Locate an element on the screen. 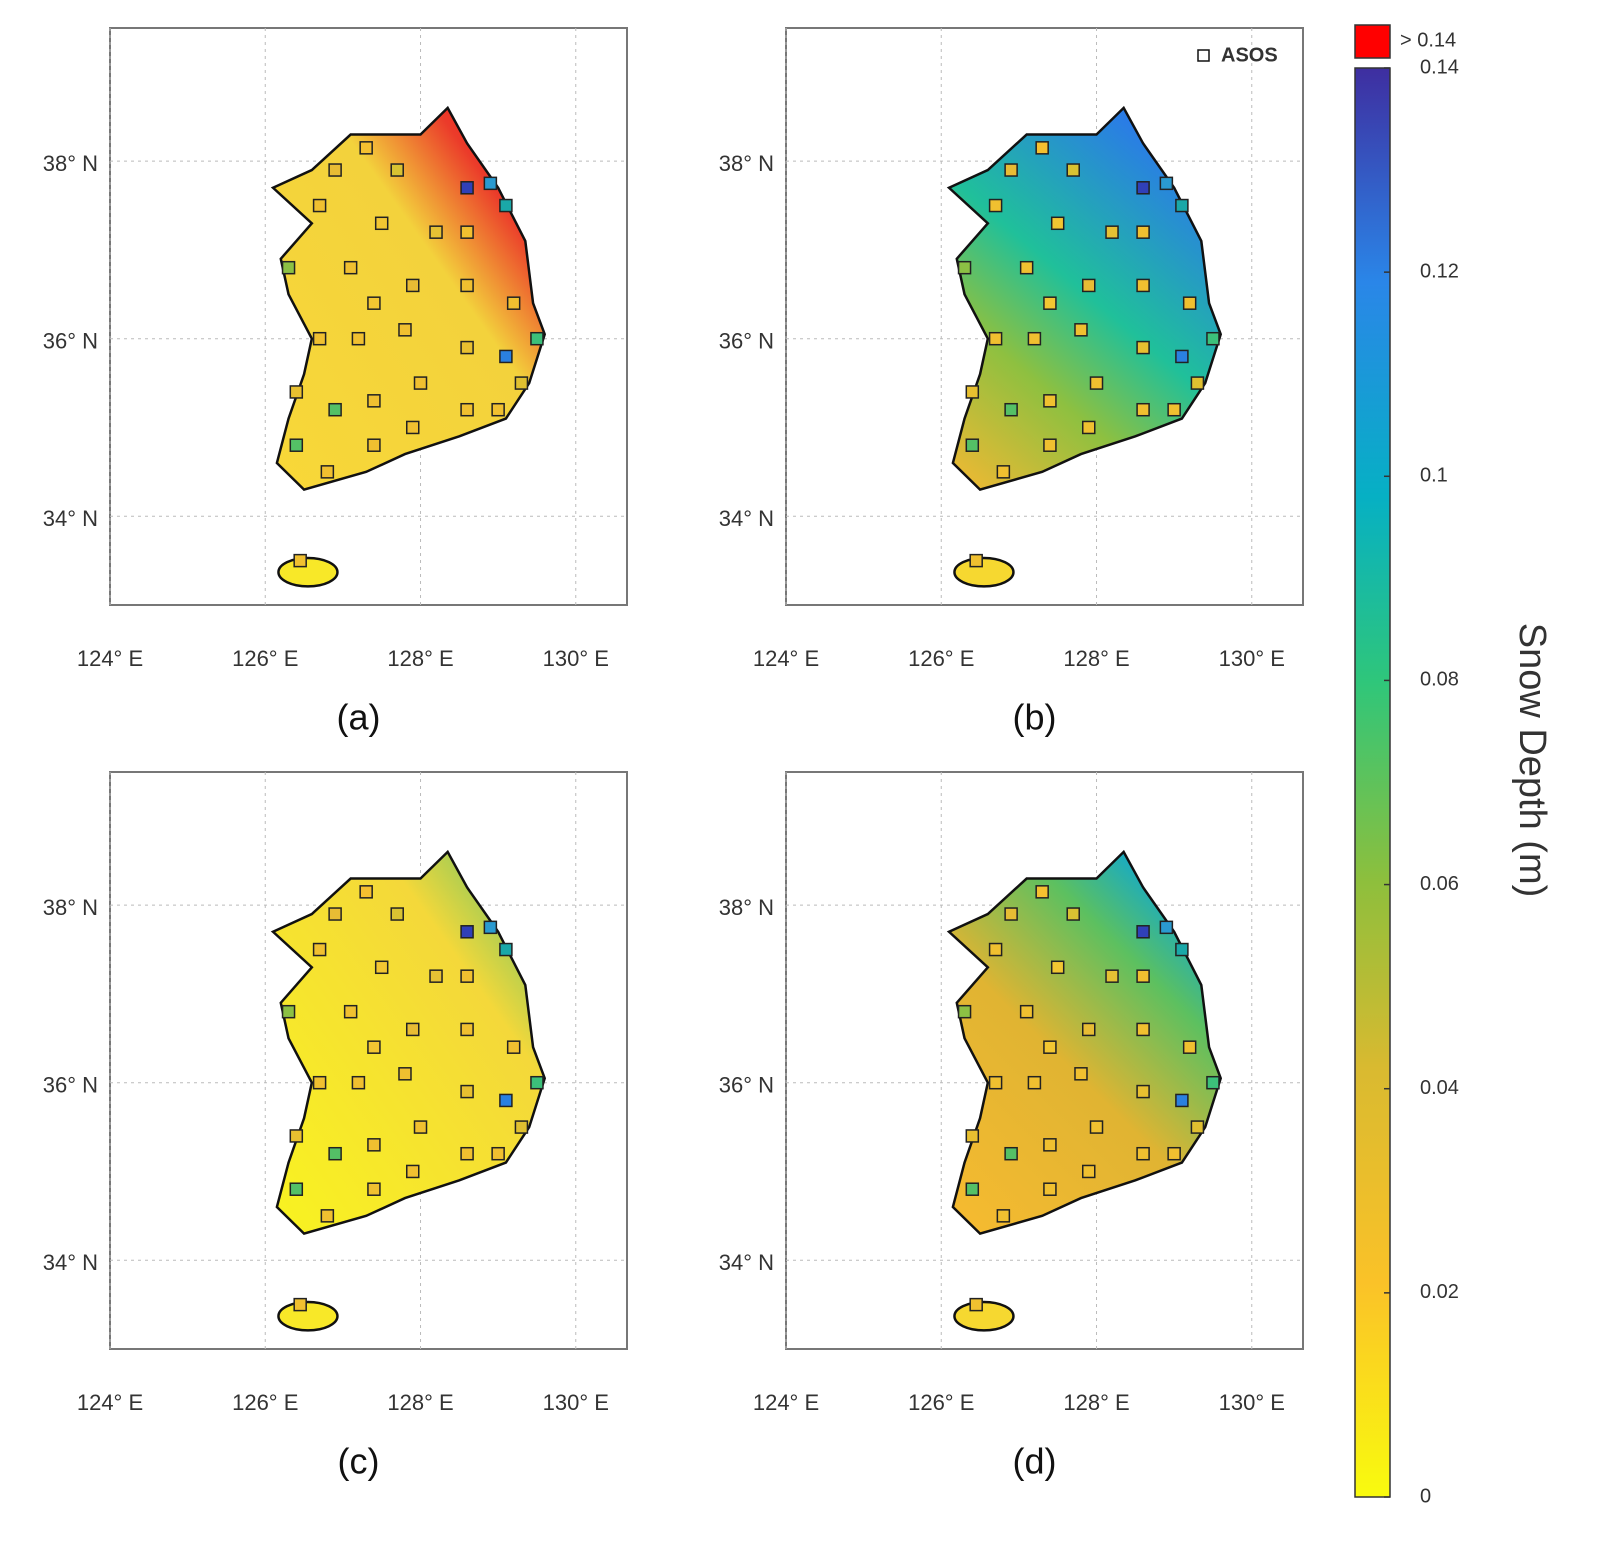  colorbar is located at coordinates (1372, 782).